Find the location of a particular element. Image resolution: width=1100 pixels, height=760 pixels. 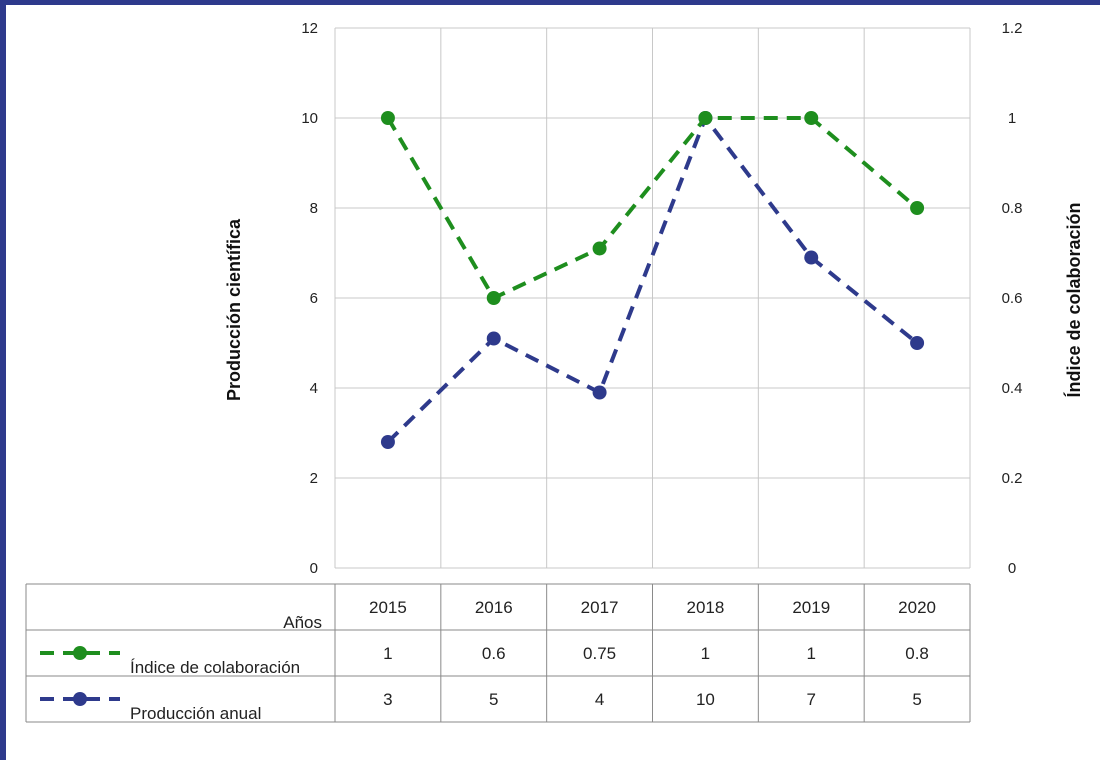

left-tick-label: 4 is located at coordinates (314, 388).